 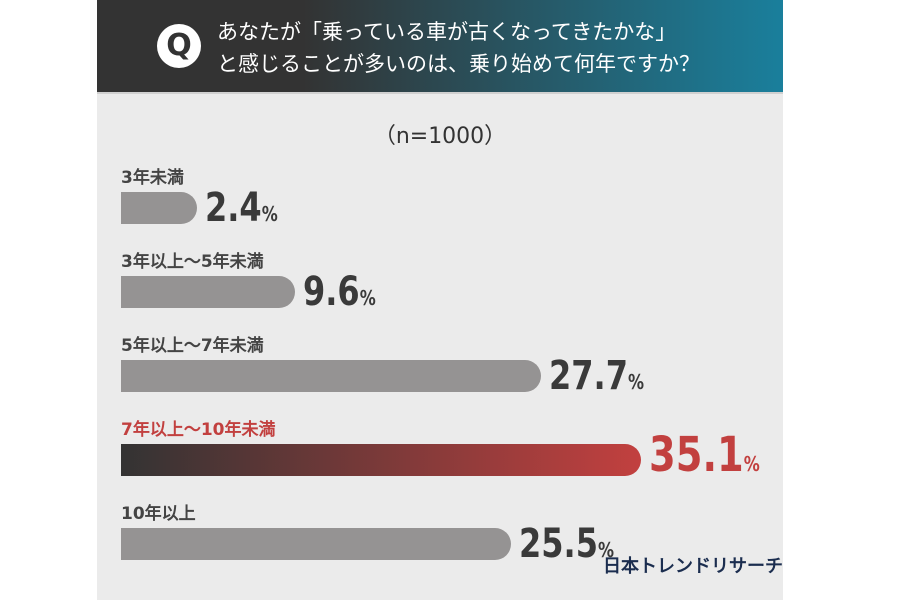 I want to click on value-label: 35.1%, so click(x=705, y=455).